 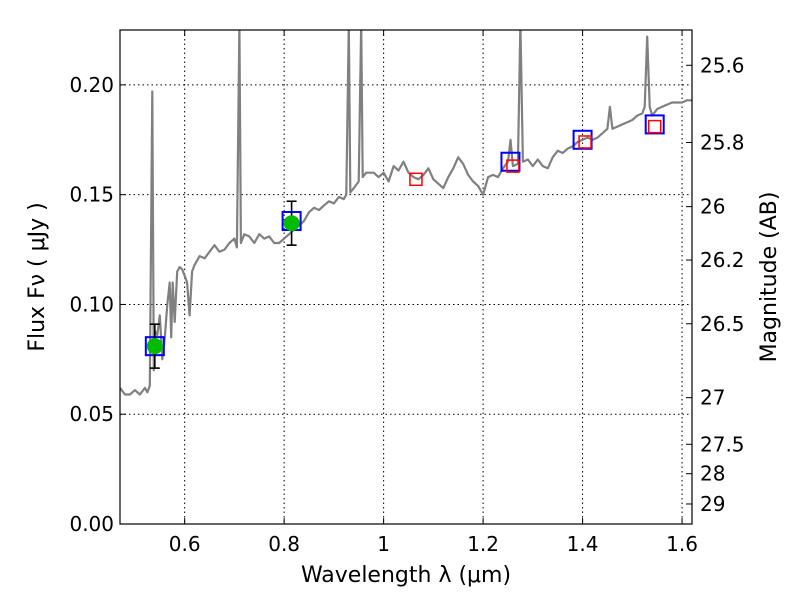 What do you see at coordinates (722, 324) in the screenshot?
I see `mag-tick-label: 26.5` at bounding box center [722, 324].